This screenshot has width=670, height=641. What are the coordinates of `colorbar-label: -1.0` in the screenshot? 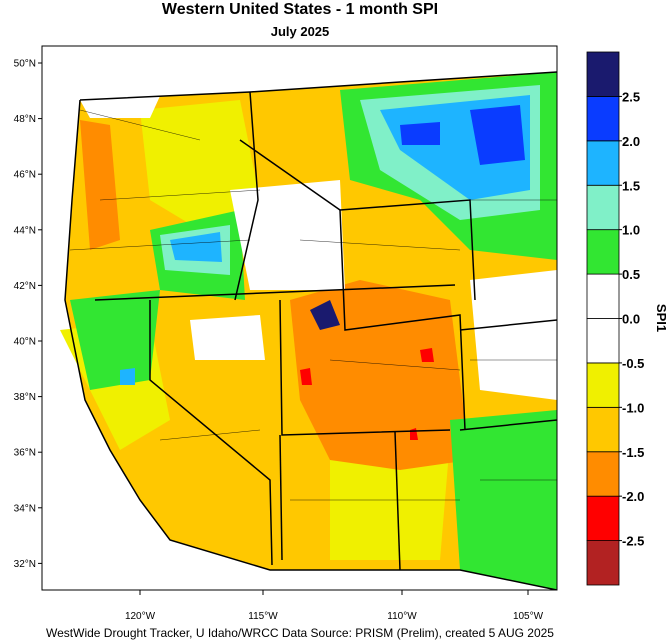 It's located at (633, 407).